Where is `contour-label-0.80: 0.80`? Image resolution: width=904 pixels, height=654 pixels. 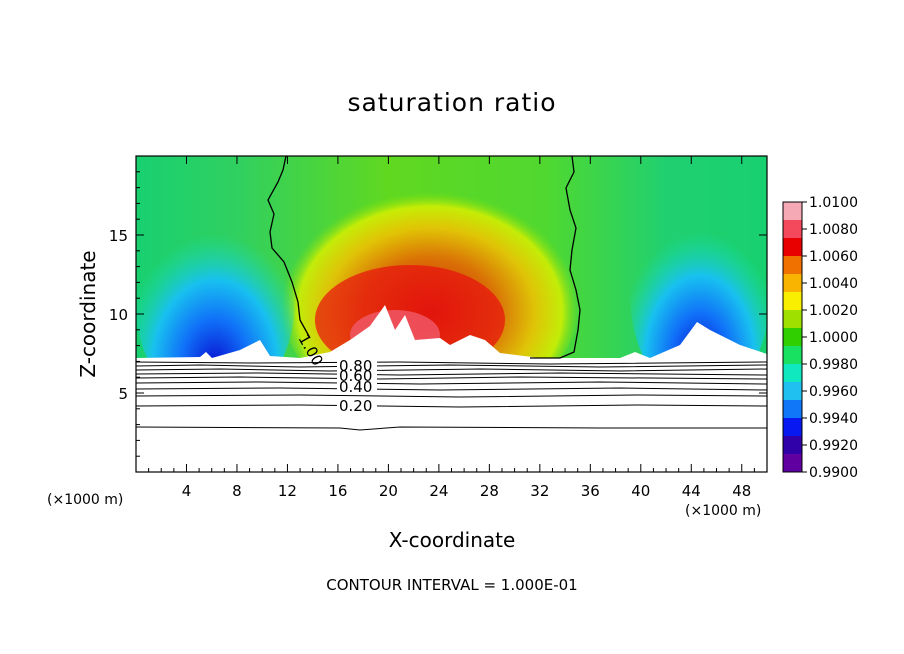
contour-label-0.80: 0.80 is located at coordinates (355, 366).